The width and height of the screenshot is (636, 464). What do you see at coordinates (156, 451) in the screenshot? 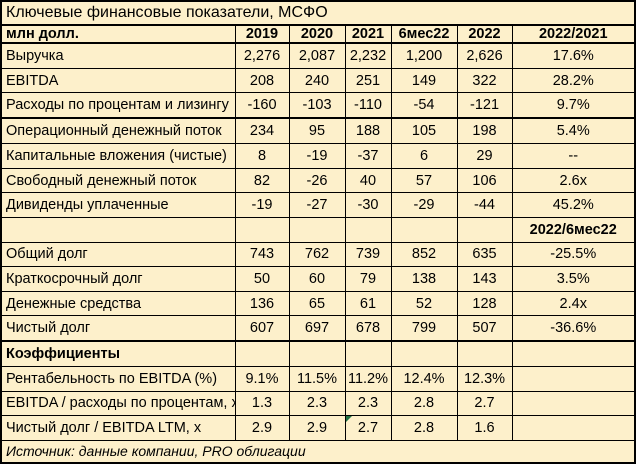
I see `source-note: Источник: данные компании, PRO облигации` at bounding box center [156, 451].